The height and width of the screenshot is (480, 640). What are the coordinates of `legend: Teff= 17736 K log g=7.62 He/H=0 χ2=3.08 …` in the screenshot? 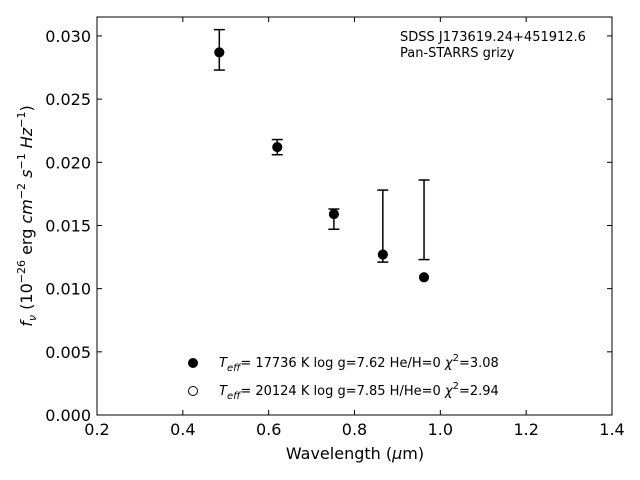 It's located at (343, 377).